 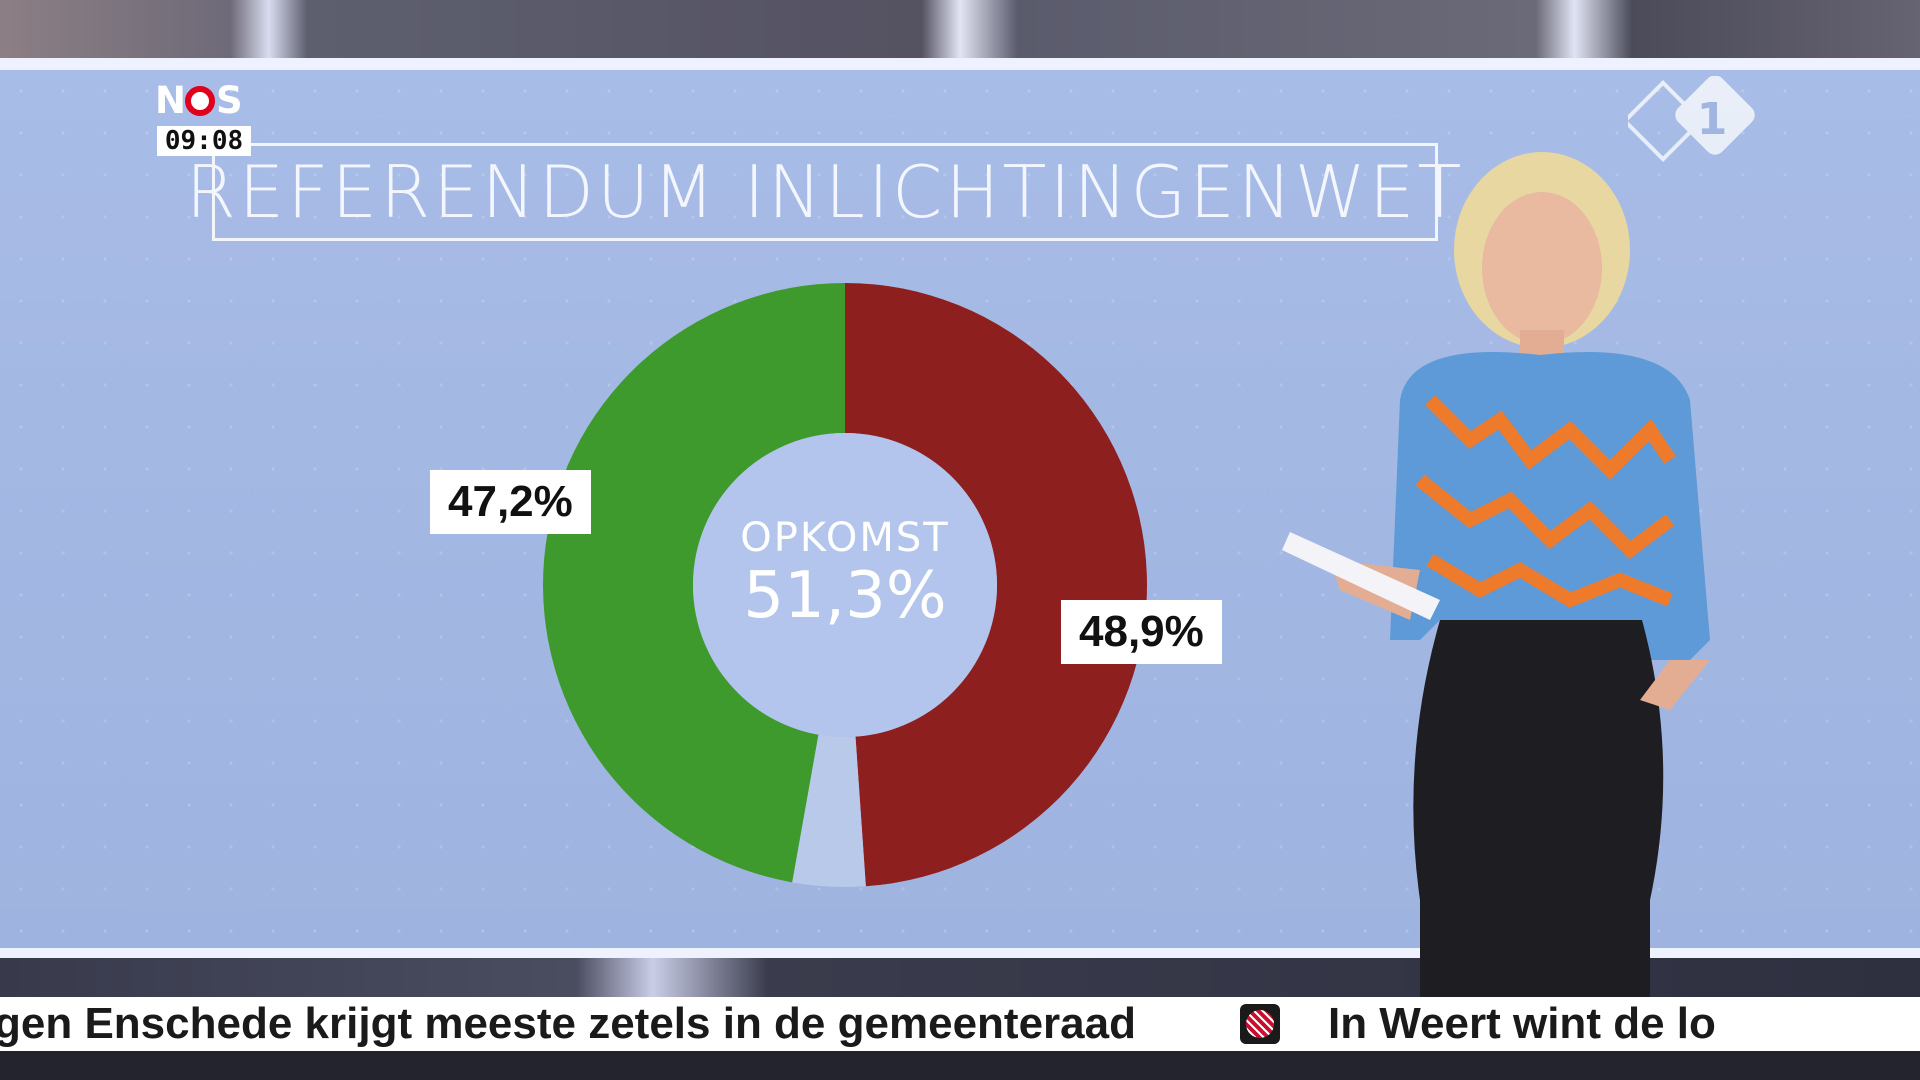 I want to click on studio-floor, so click(x=960, y=1065).